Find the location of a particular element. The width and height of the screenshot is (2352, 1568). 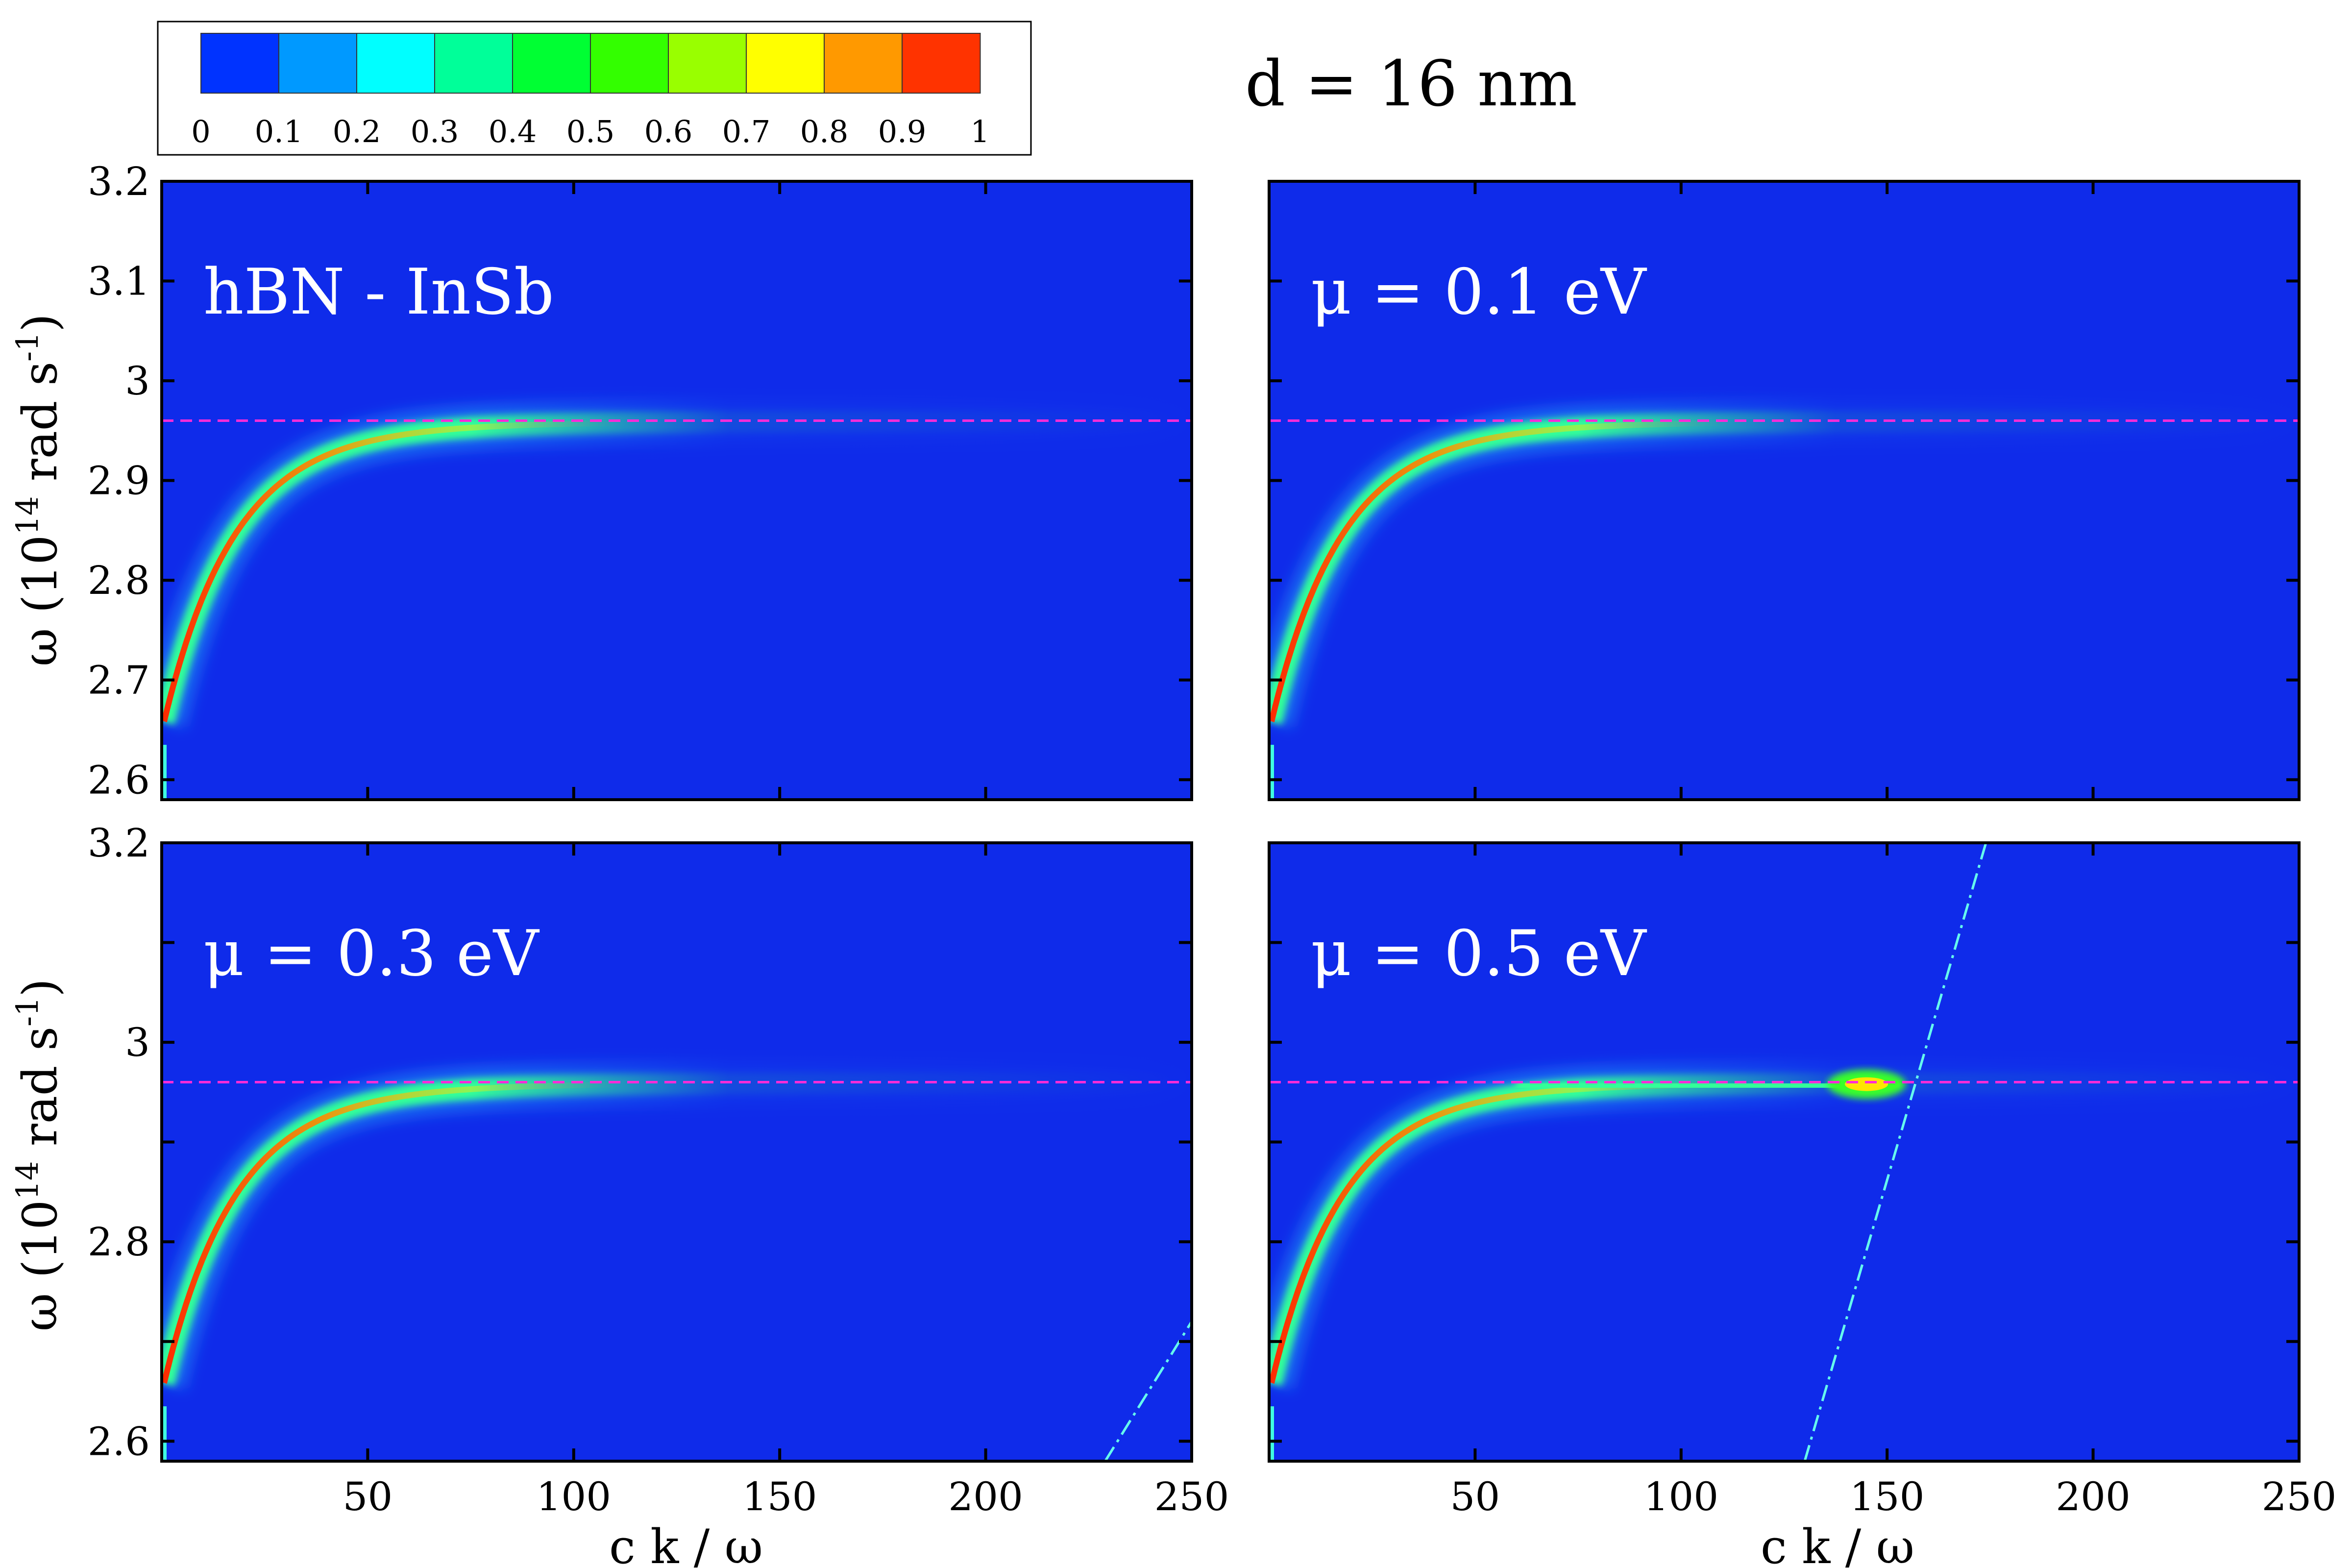

colorbar: 0 0.1 0.2 0.3 0.4 0.5 0.6 0.7 0.8 0.9 1 is located at coordinates (594, 88).